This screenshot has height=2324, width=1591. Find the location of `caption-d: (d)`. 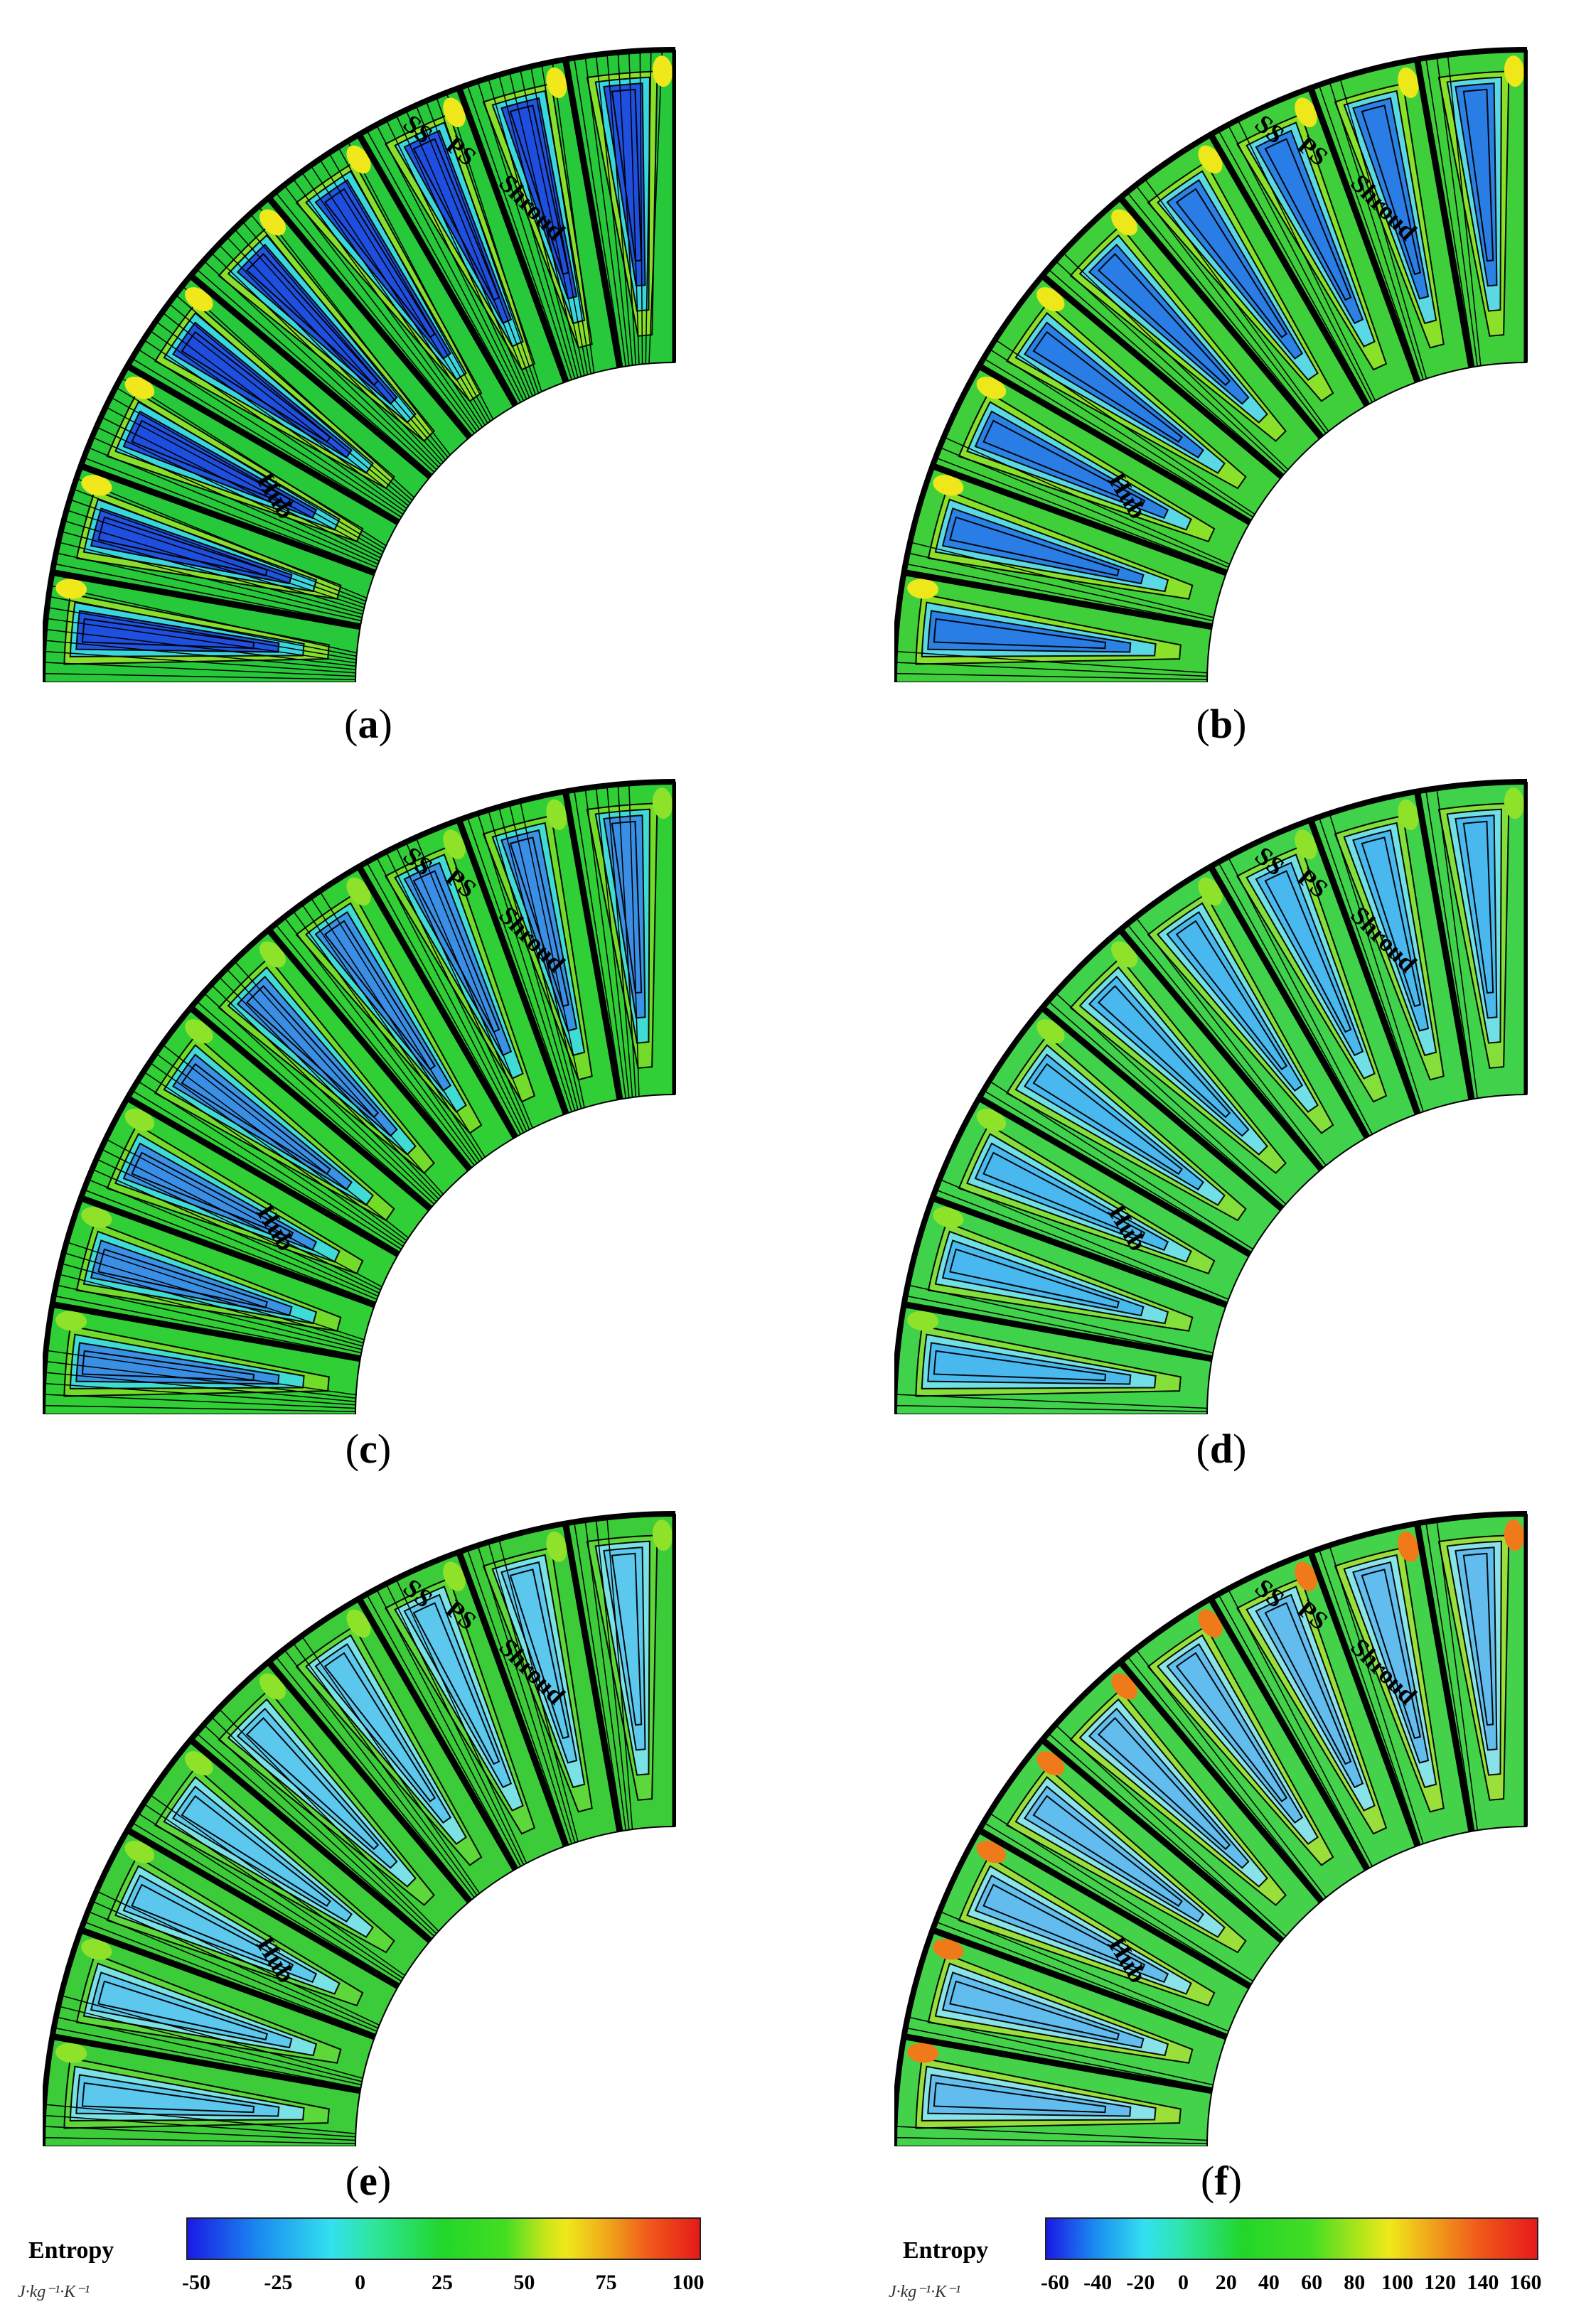

caption-d: (d) is located at coordinates (1221, 1449).